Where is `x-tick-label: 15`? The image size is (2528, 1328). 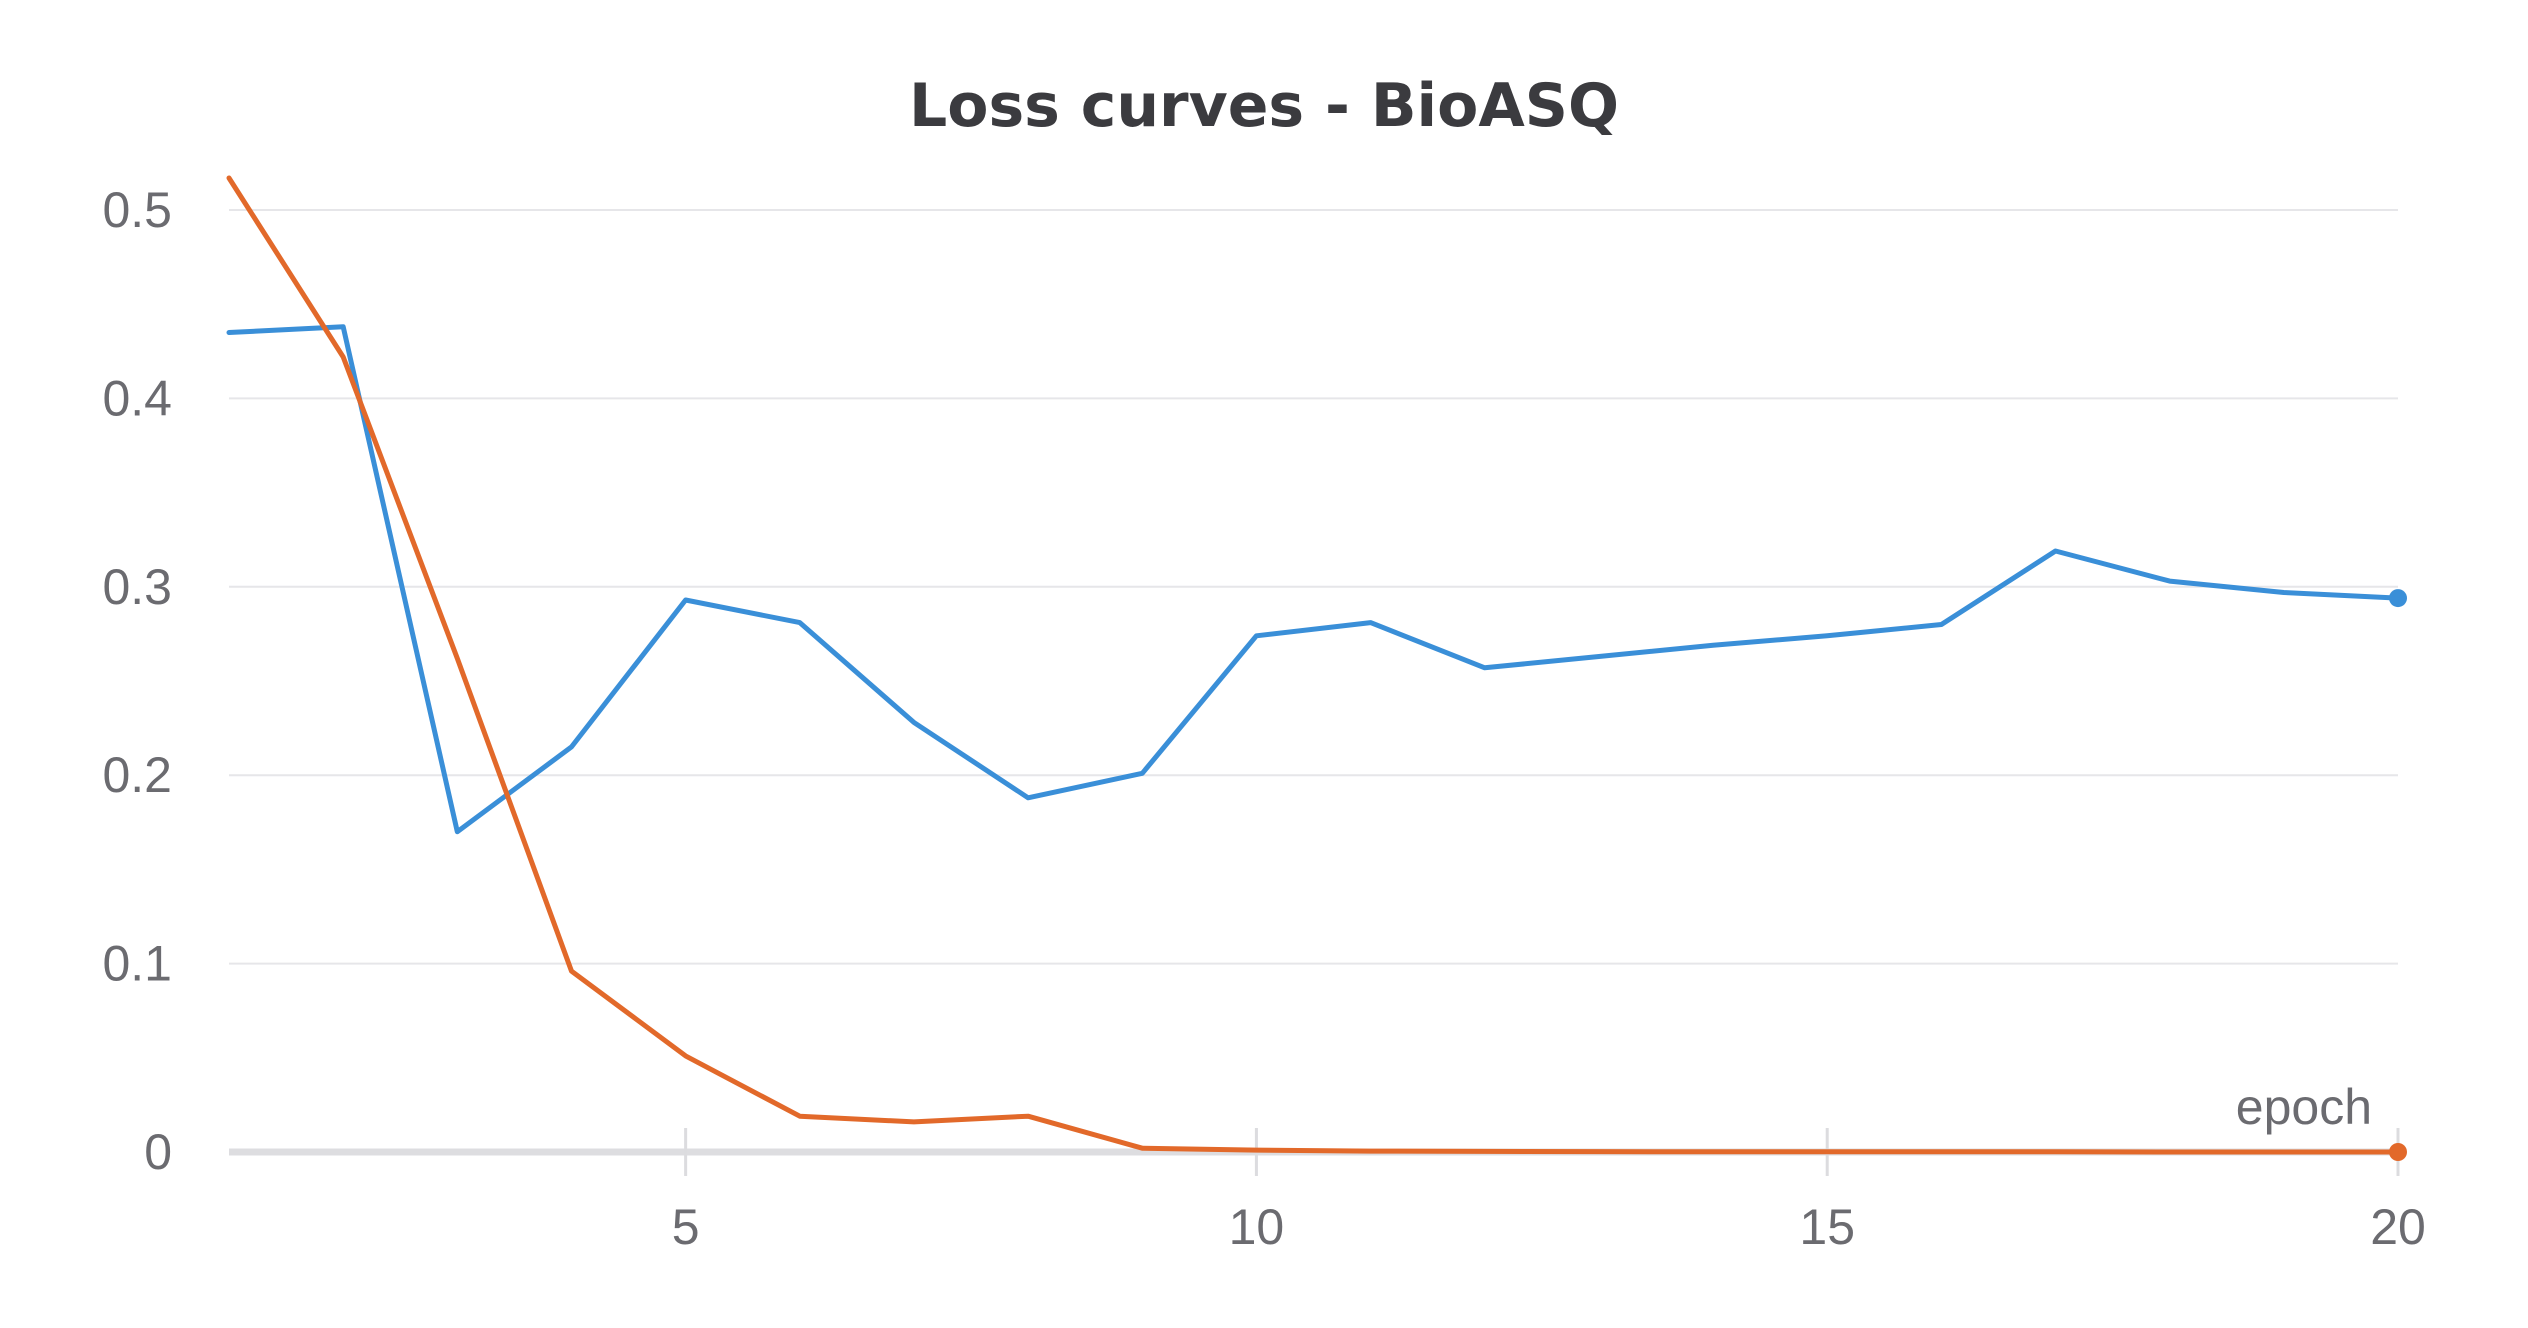
x-tick-label: 15 is located at coordinates (1827, 1227).